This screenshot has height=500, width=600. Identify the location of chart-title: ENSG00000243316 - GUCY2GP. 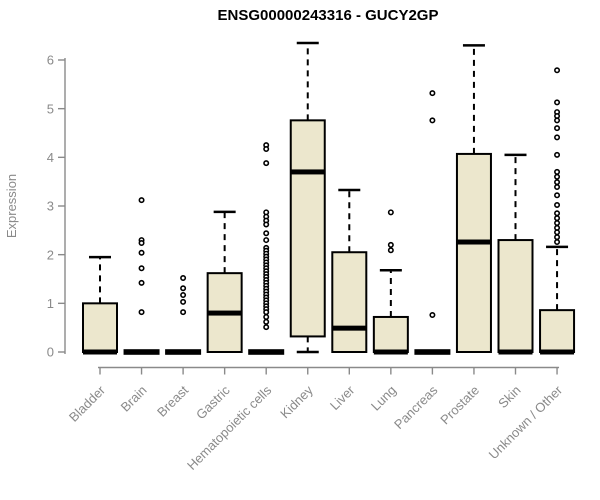
(328, 15).